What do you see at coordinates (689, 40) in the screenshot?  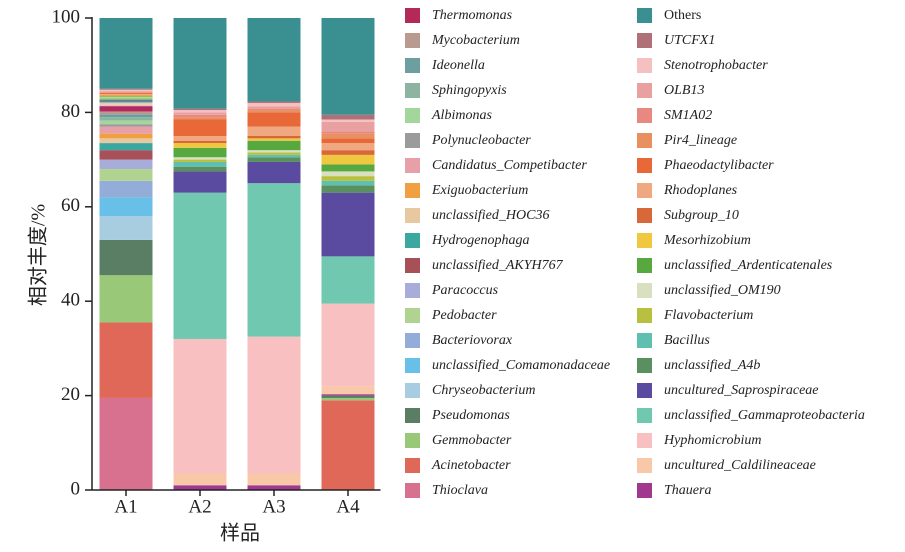 I see `legend-label: UTCFX1` at bounding box center [689, 40].